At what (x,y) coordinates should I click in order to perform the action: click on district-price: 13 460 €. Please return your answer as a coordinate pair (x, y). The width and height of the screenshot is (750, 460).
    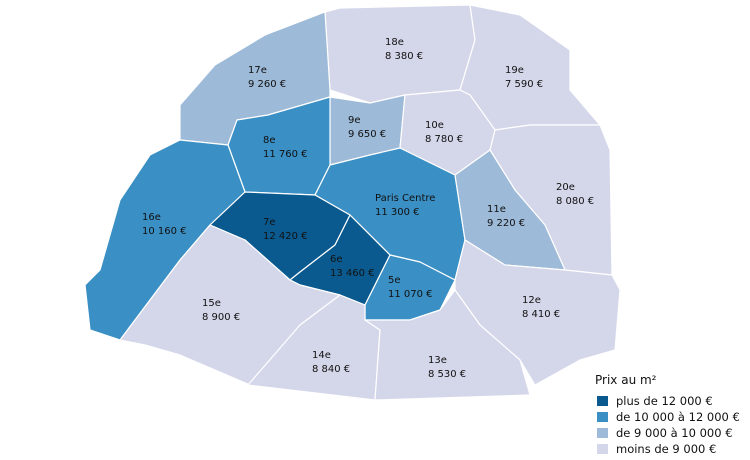
    Looking at the image, I should click on (352, 273).